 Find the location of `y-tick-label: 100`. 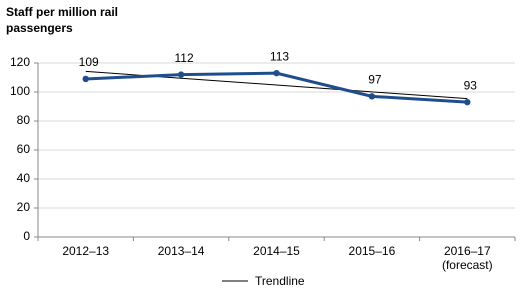

y-tick-label: 100 is located at coordinates (20, 91).